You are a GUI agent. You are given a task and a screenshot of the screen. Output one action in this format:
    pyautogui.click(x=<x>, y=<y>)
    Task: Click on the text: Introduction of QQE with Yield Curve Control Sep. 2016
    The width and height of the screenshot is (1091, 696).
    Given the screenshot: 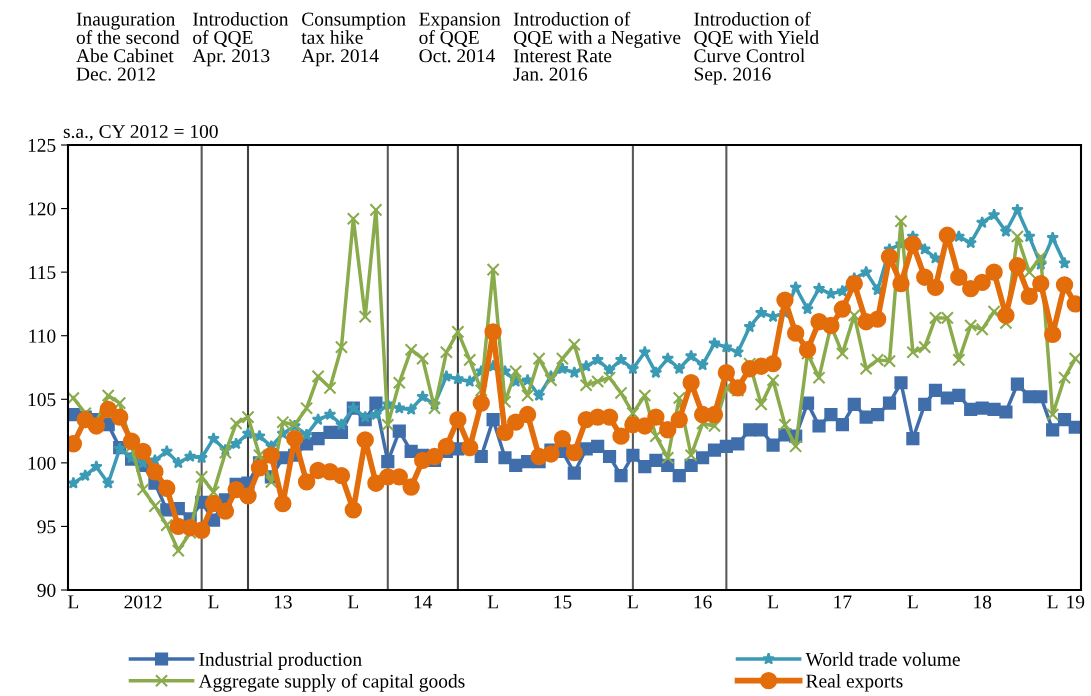 What is the action you would take?
    pyautogui.click(x=756, y=48)
    